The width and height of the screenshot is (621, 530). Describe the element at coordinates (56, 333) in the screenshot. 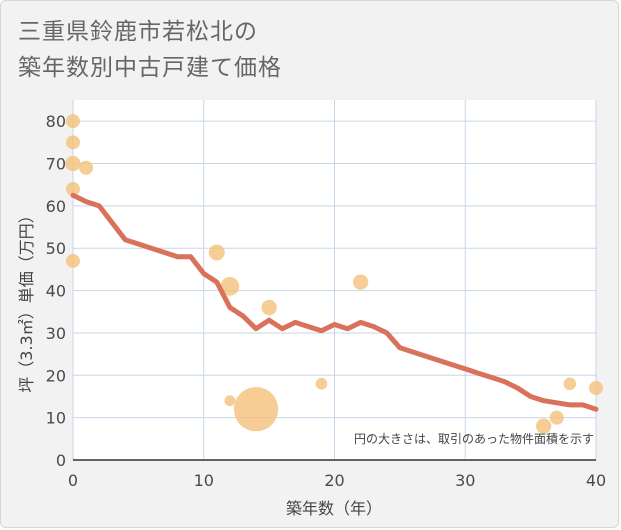

I see `y-tick-label-3: 30` at that location.